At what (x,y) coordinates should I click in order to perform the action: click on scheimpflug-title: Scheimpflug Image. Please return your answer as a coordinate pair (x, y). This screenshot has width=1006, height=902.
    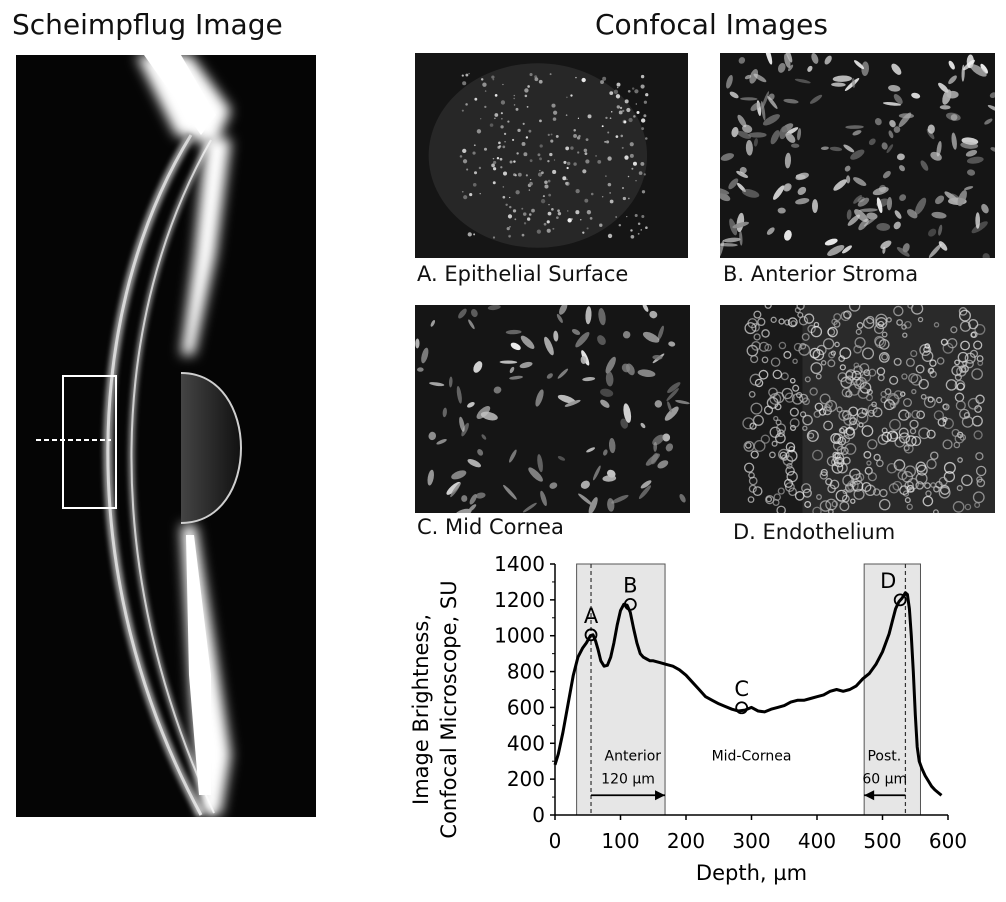
    Looking at the image, I should click on (147, 24).